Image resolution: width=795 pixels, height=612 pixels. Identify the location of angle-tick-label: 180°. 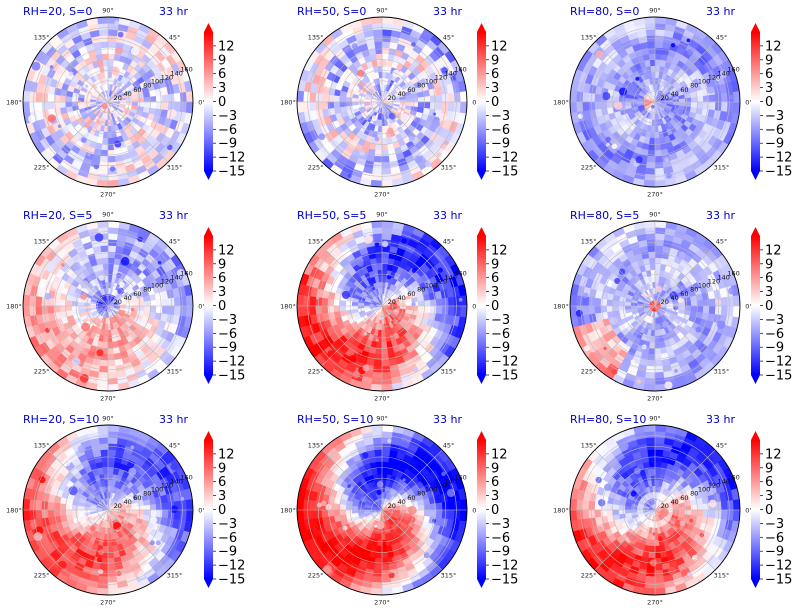
(14, 307).